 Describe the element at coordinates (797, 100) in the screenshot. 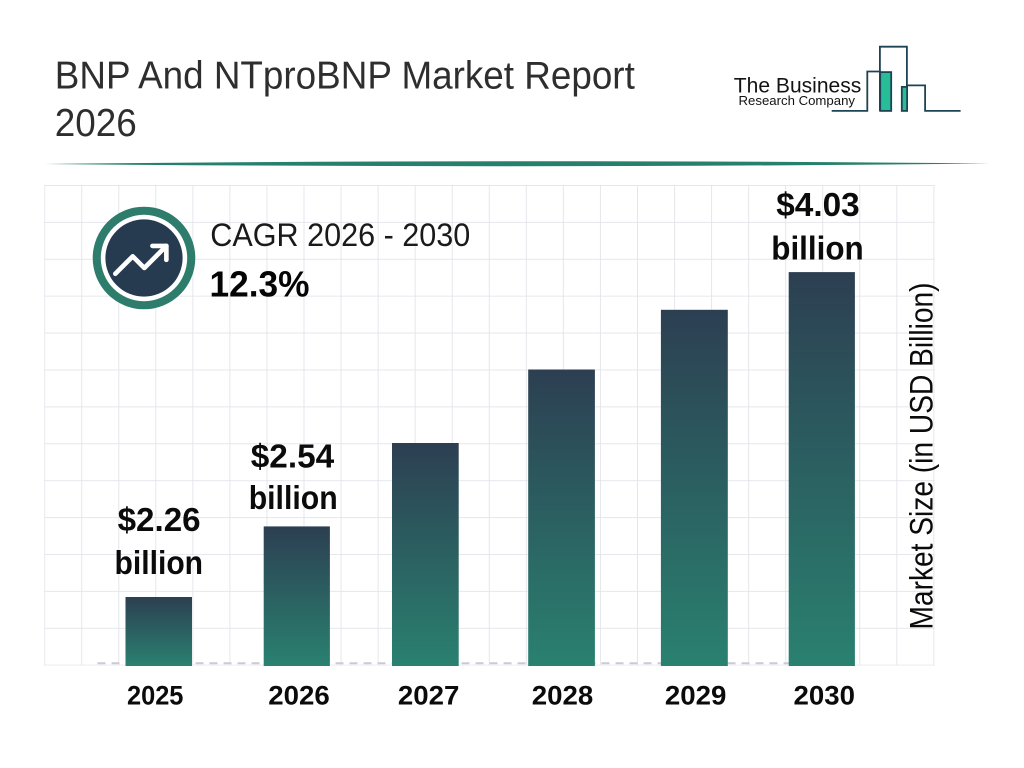

I see `svg-text: Research Company` at that location.